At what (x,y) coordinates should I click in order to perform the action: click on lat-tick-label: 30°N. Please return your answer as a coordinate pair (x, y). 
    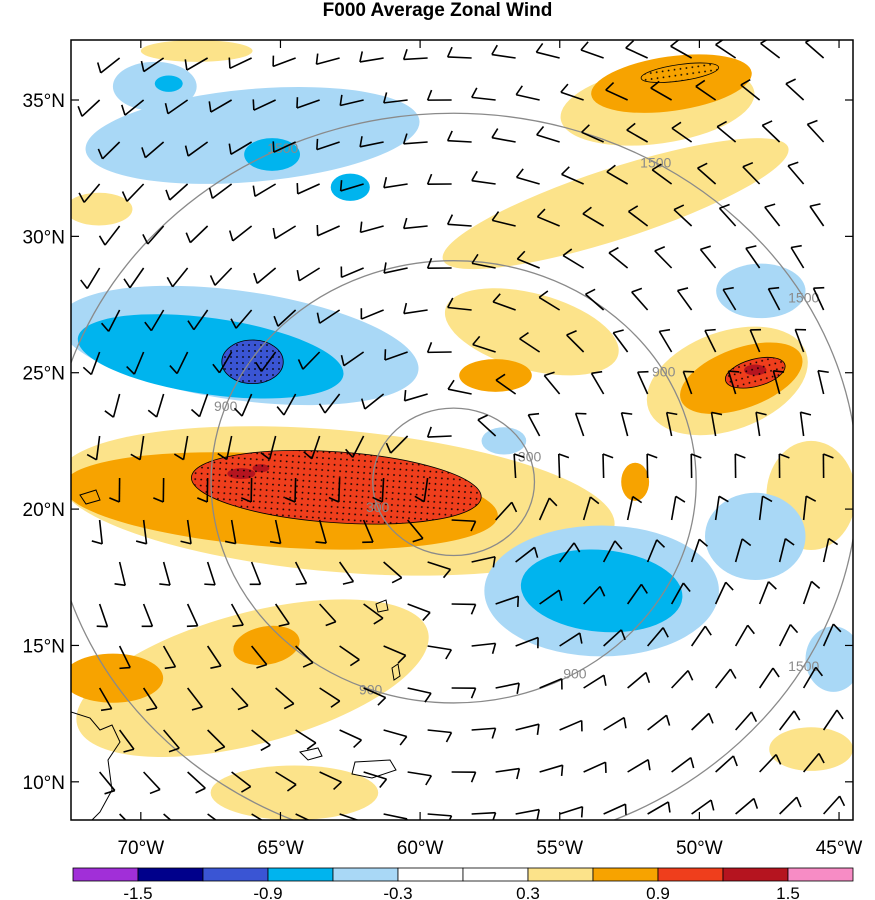
    Looking at the image, I should click on (44, 237).